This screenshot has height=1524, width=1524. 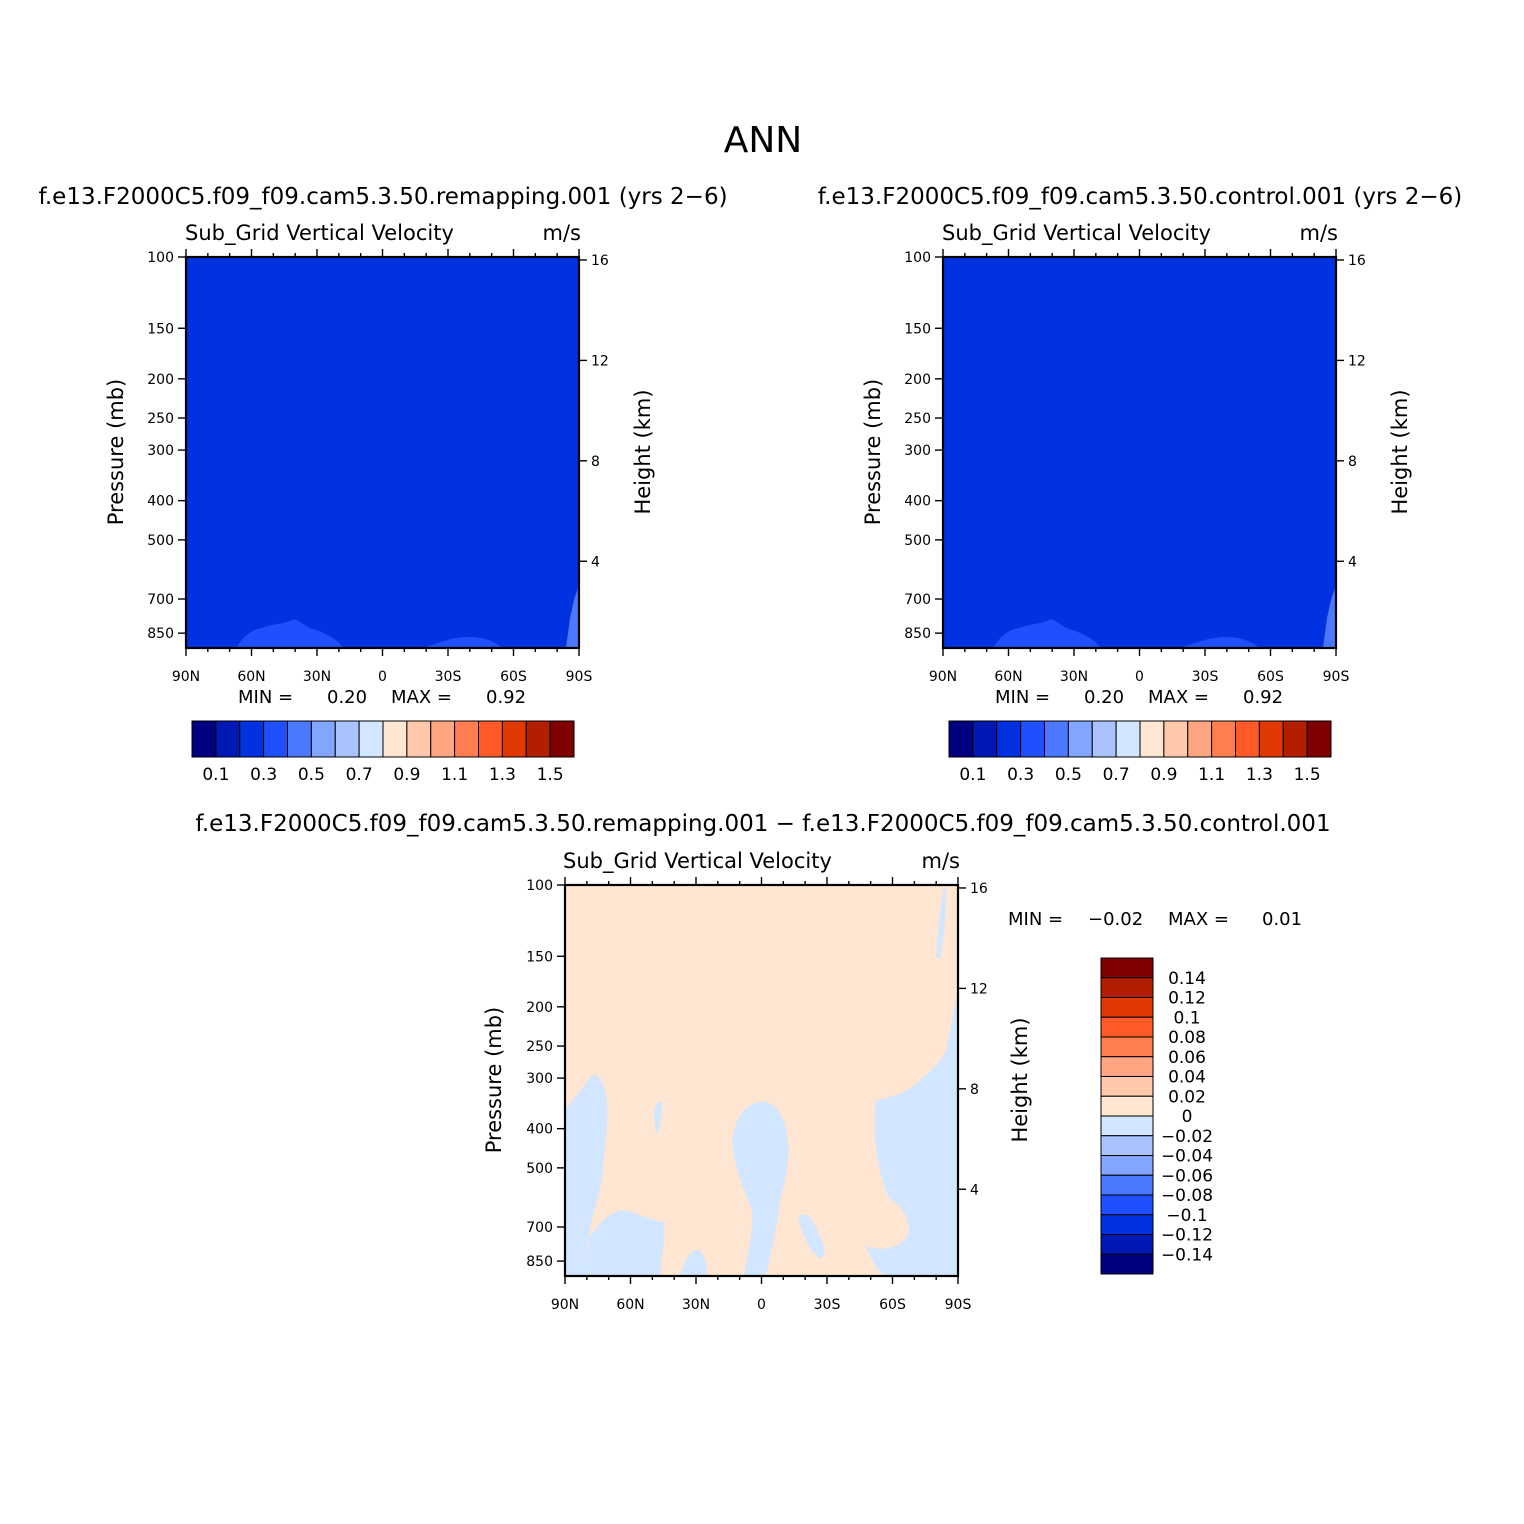 What do you see at coordinates (1400, 451) in the screenshot?
I see `y-axis-label-right: Height (km)` at bounding box center [1400, 451].